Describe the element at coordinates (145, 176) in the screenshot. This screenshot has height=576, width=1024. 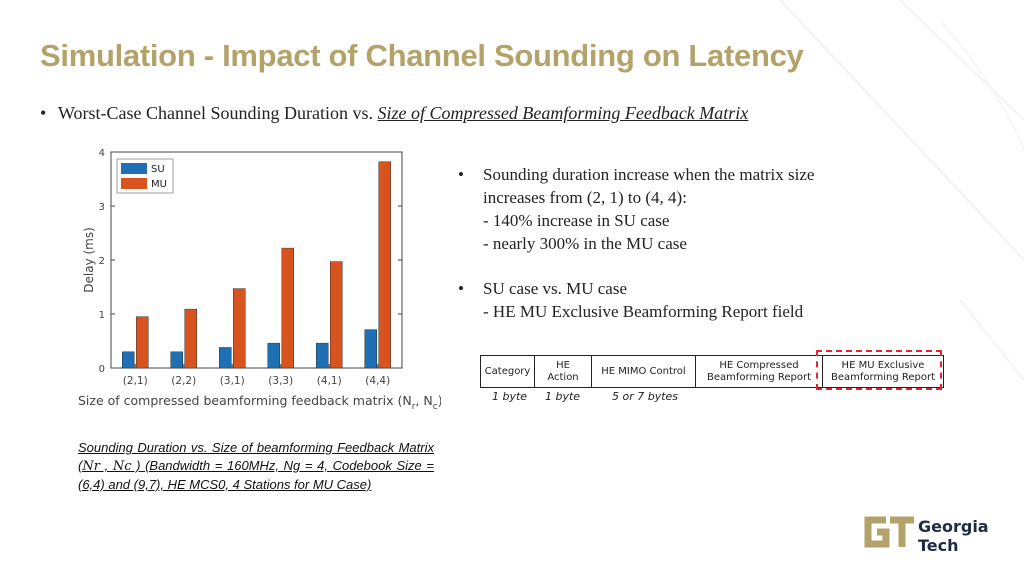
I see `legend: SU MU` at that location.